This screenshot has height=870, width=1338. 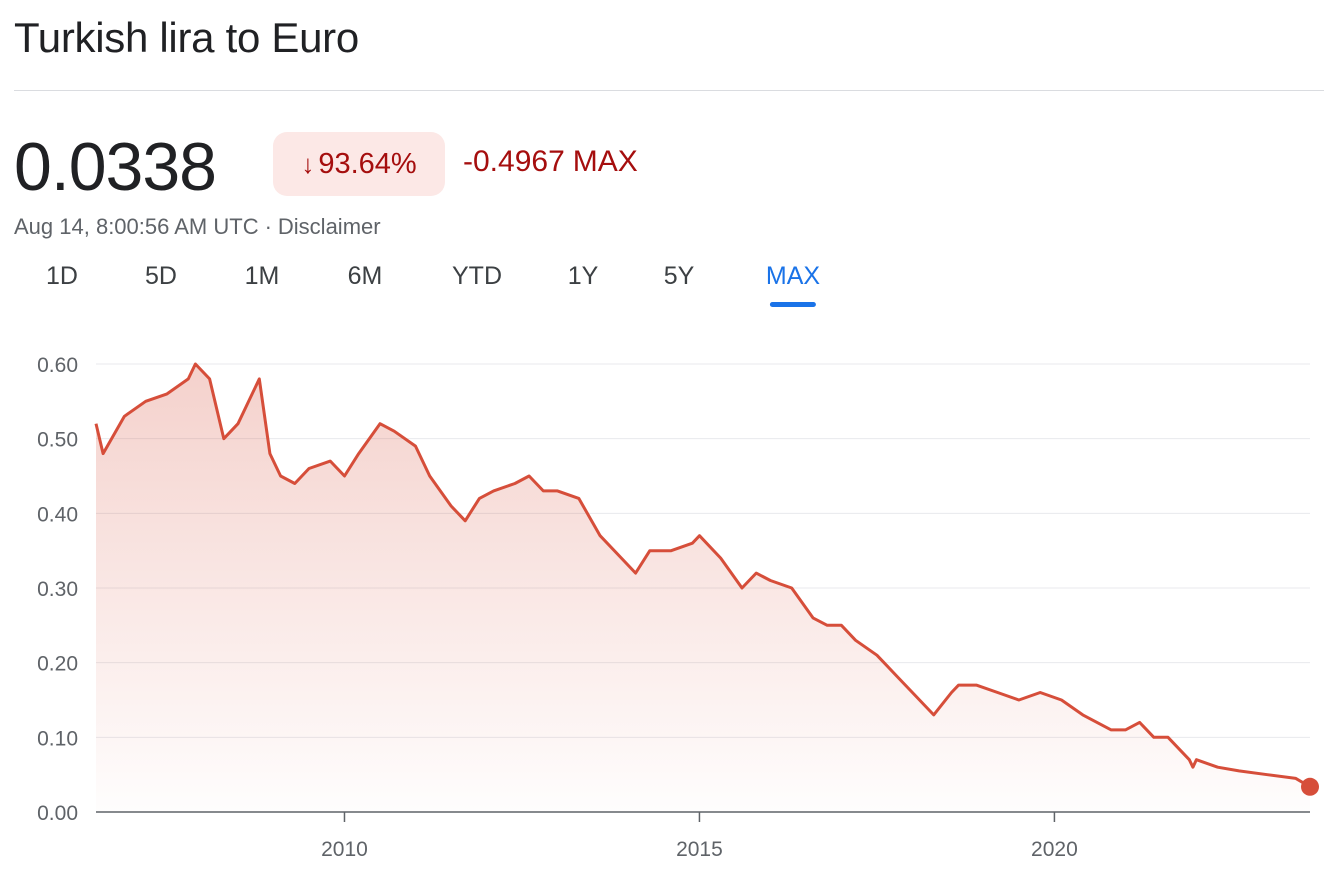 I want to click on y-tick-label: 0.50, so click(x=57, y=440).